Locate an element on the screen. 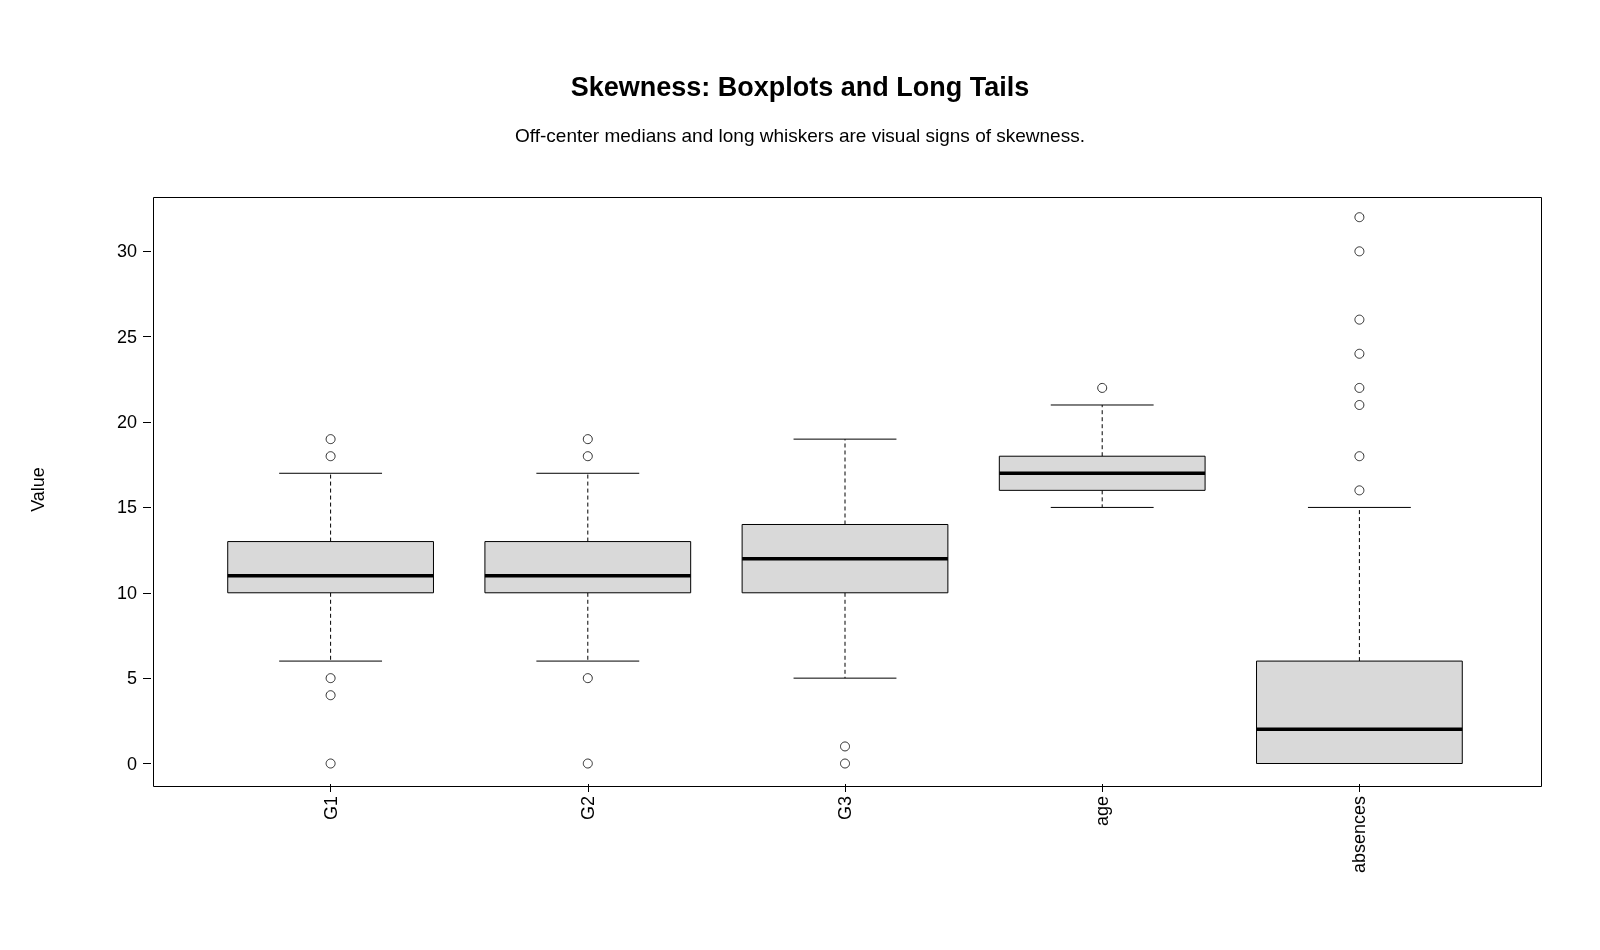 This screenshot has width=1600, height=950. chart-subtitle: Off-center medians and long whiskers are visual signs of skewness. is located at coordinates (800, 135).